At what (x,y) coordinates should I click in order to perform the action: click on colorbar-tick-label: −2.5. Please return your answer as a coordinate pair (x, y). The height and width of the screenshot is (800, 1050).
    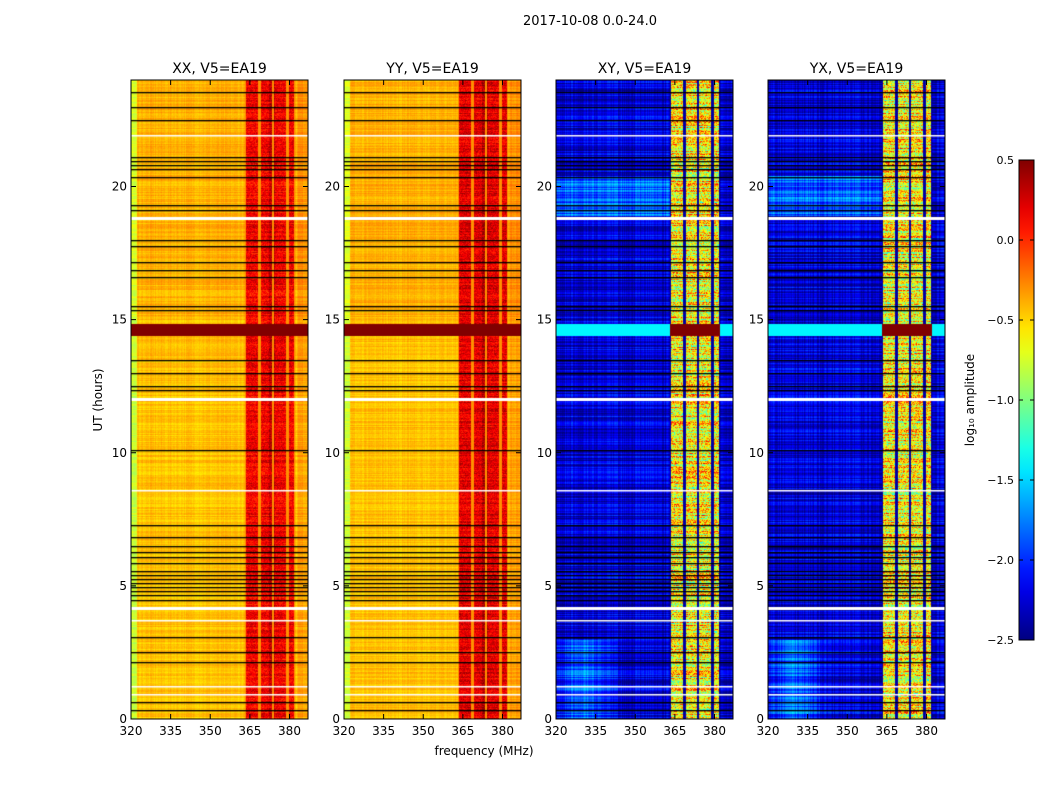
    Looking at the image, I should click on (1000, 640).